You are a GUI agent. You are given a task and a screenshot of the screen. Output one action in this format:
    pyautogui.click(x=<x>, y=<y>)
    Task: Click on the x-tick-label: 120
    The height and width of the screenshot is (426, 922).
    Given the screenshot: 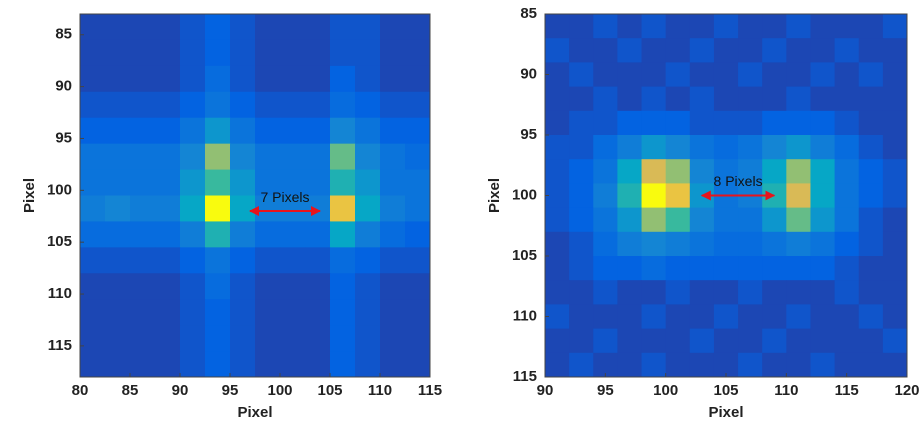 What is the action you would take?
    pyautogui.click(x=906, y=390)
    